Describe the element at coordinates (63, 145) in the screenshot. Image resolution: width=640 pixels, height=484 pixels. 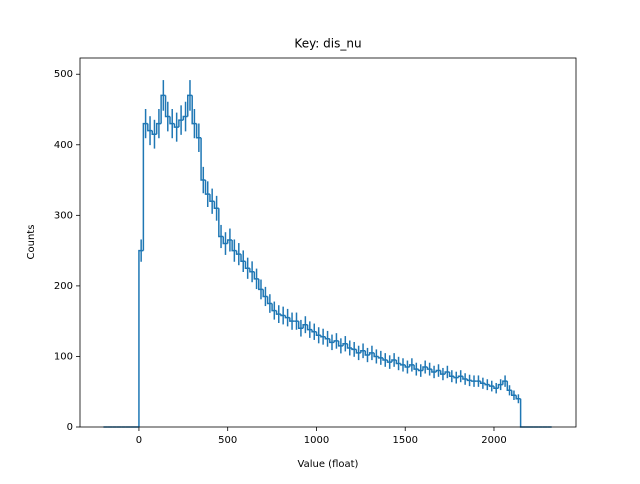
I see `y-tick-label: 400` at that location.